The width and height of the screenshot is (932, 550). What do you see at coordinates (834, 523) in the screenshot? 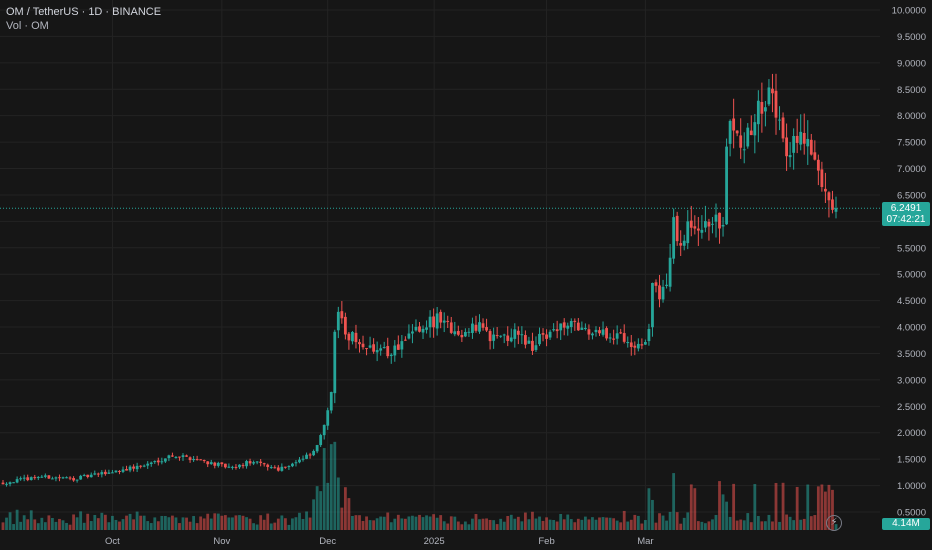
I see `bolt-icon: ⚡` at bounding box center [834, 523].